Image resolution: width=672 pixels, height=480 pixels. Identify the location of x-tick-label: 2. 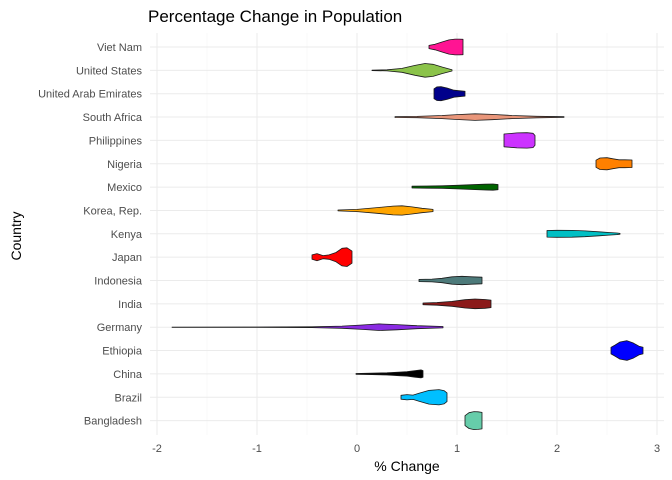
(557, 449).